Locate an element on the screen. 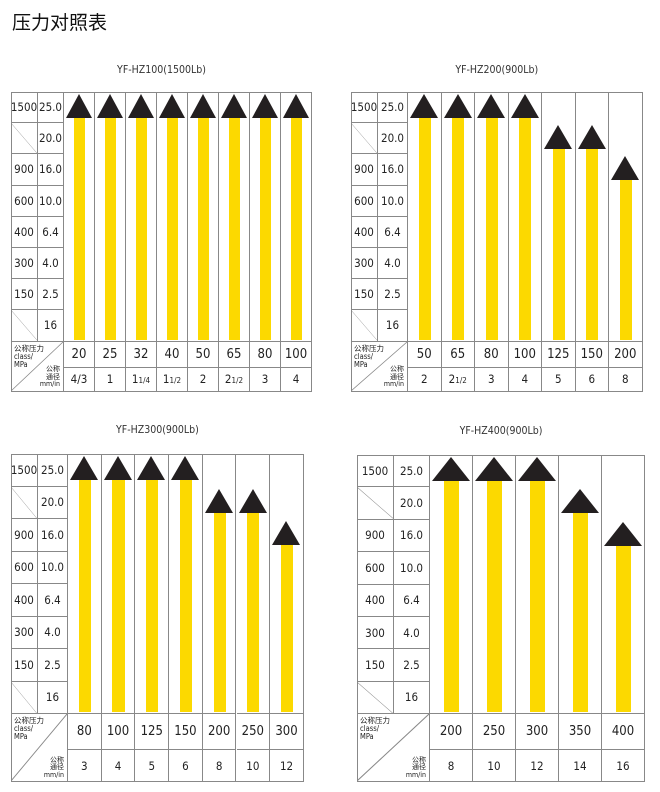  dn-inch-value: 4/3 is located at coordinates (79, 379).